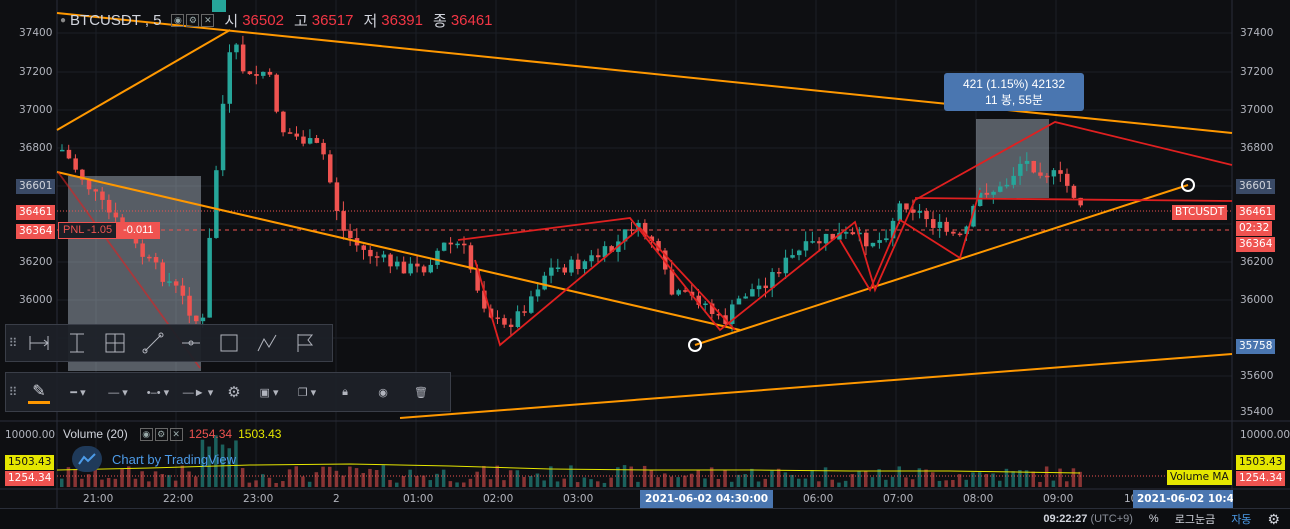 This screenshot has height=529, width=1290. Describe the element at coordinates (421, 392) in the screenshot. I see `trash-icon: 🗑︎` at that location.